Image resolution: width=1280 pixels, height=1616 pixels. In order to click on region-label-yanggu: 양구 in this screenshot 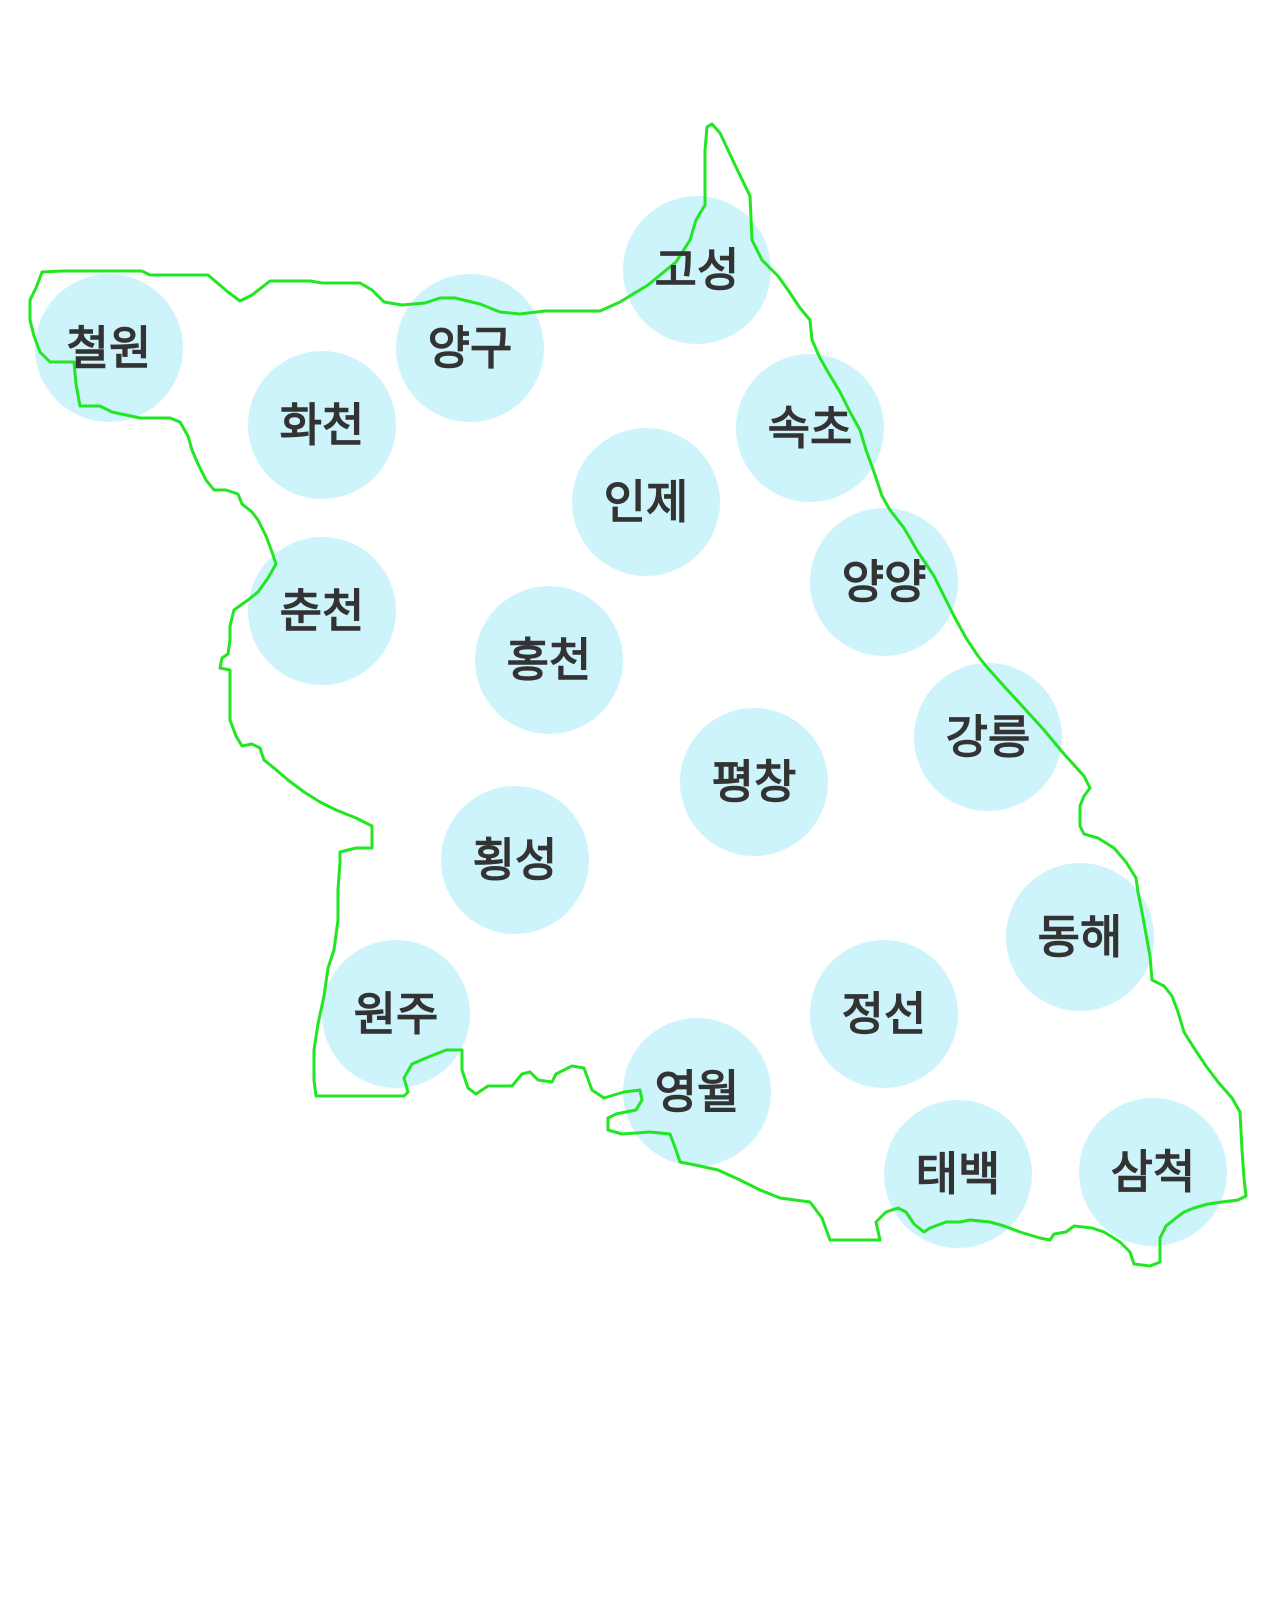, I will do `click(470, 348)`.